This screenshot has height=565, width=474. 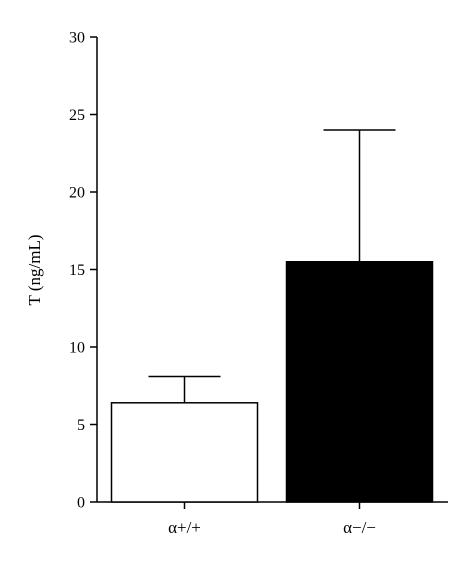 What do you see at coordinates (77, 115) in the screenshot?
I see `y-tick-label: 25` at bounding box center [77, 115].